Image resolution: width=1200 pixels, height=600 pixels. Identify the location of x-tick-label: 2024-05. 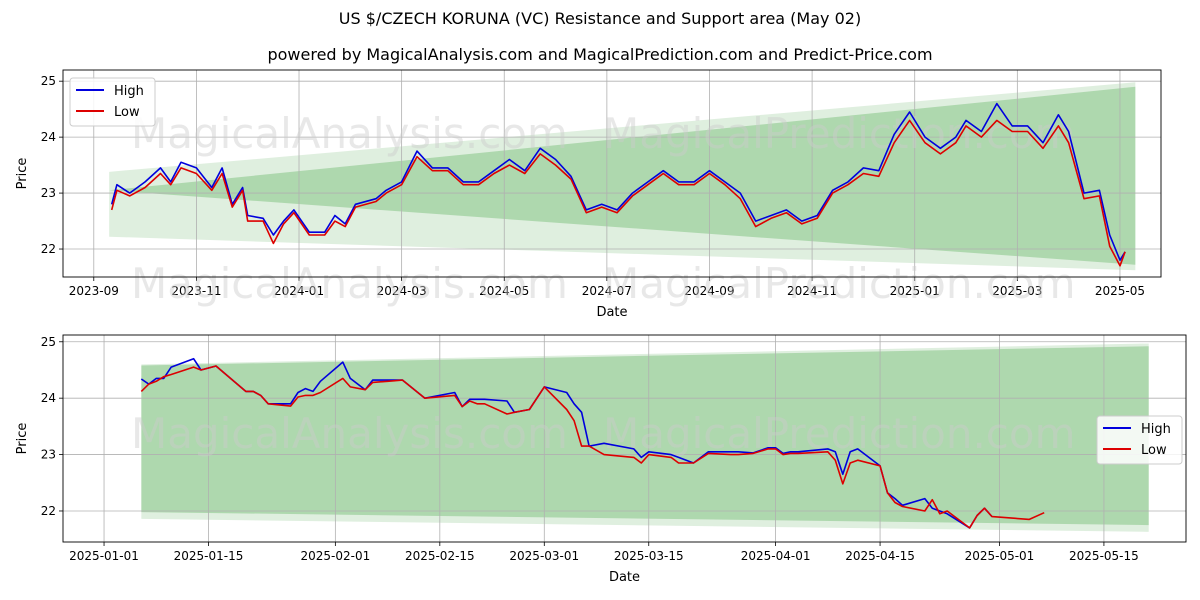
(504, 291).